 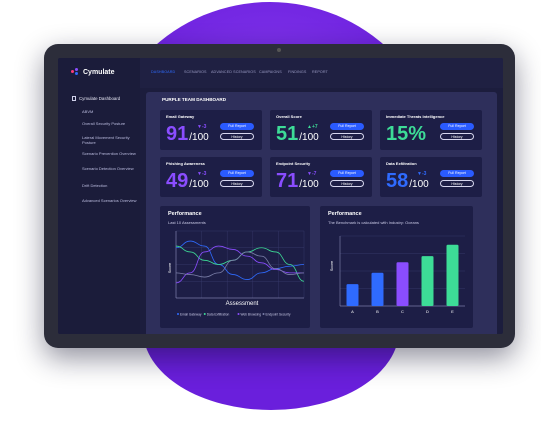 I want to click on legend-label: Web Browsing, so click(x=251, y=314).